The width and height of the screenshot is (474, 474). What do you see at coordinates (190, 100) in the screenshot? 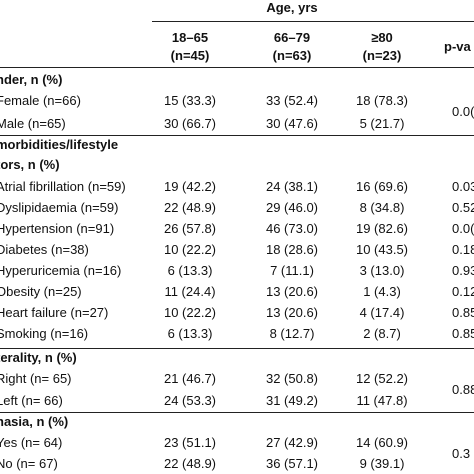
I see `row-cell: 15 (33.3)` at bounding box center [190, 100].